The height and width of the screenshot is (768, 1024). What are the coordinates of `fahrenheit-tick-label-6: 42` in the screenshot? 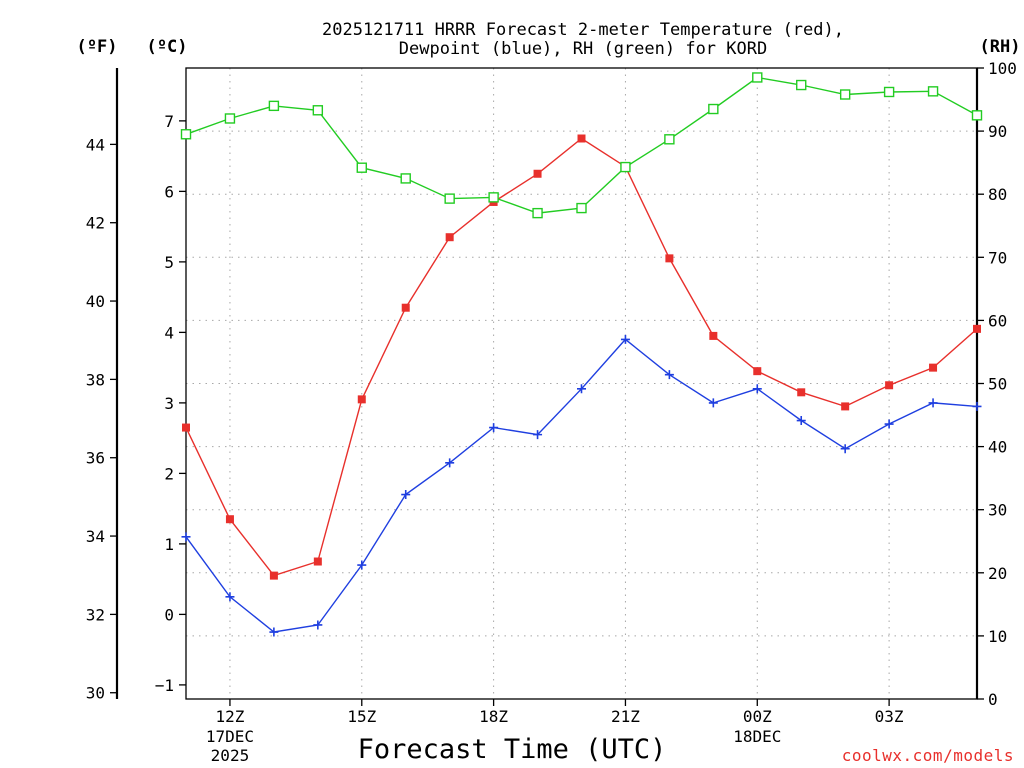 It's located at (95, 223).